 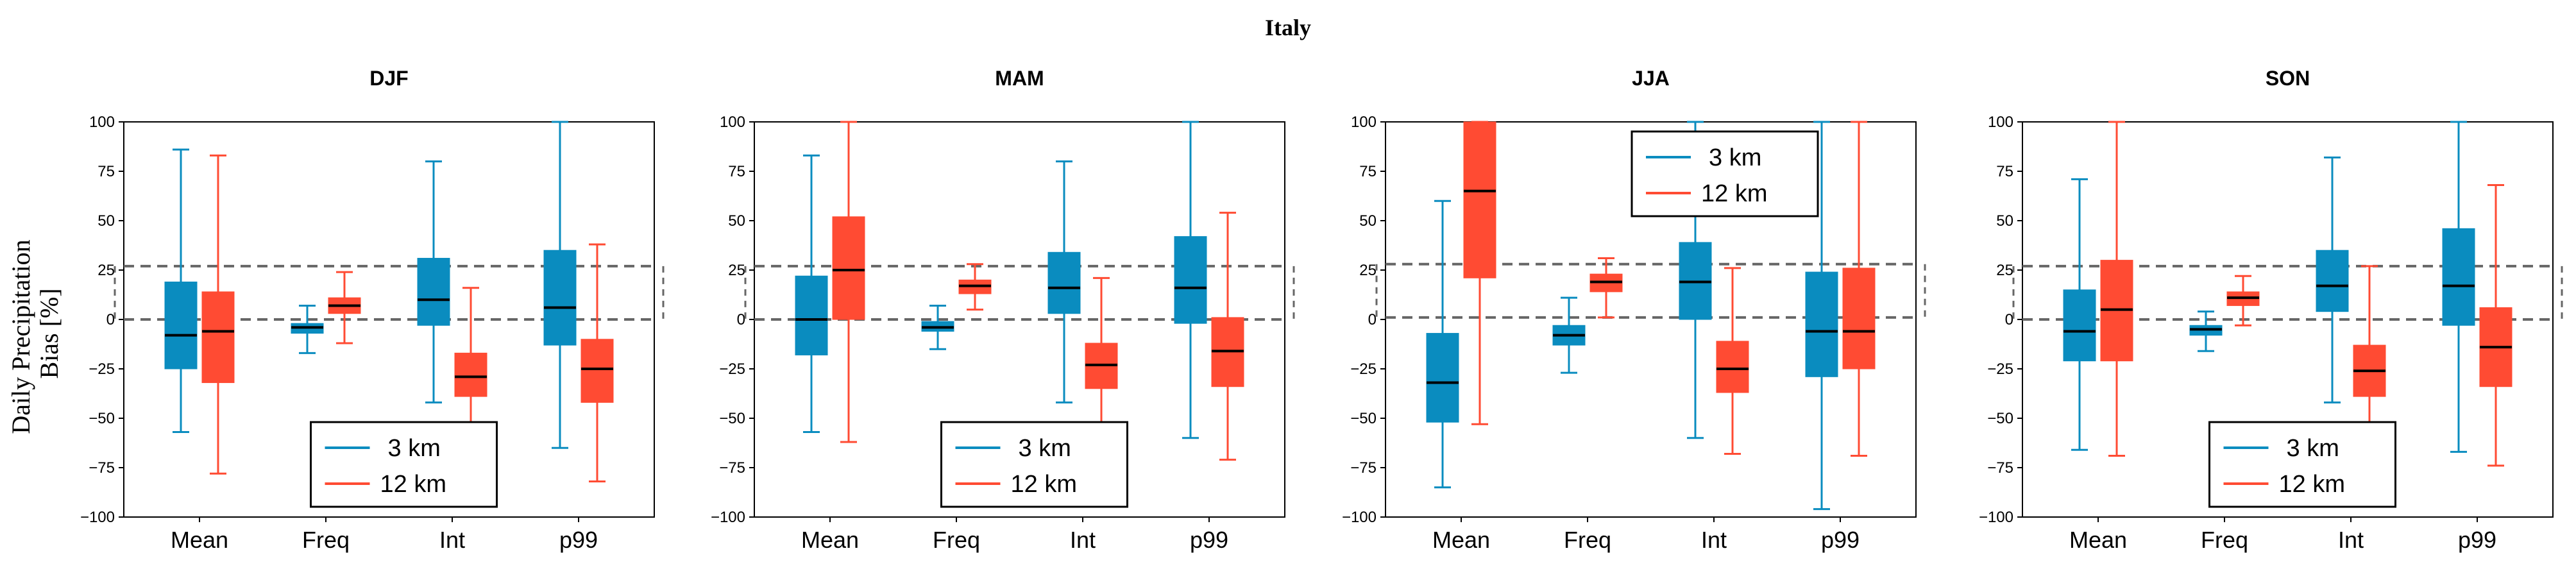 I want to click on figure-ylabel: Daily Precipitation Bias [%], so click(x=35, y=333).